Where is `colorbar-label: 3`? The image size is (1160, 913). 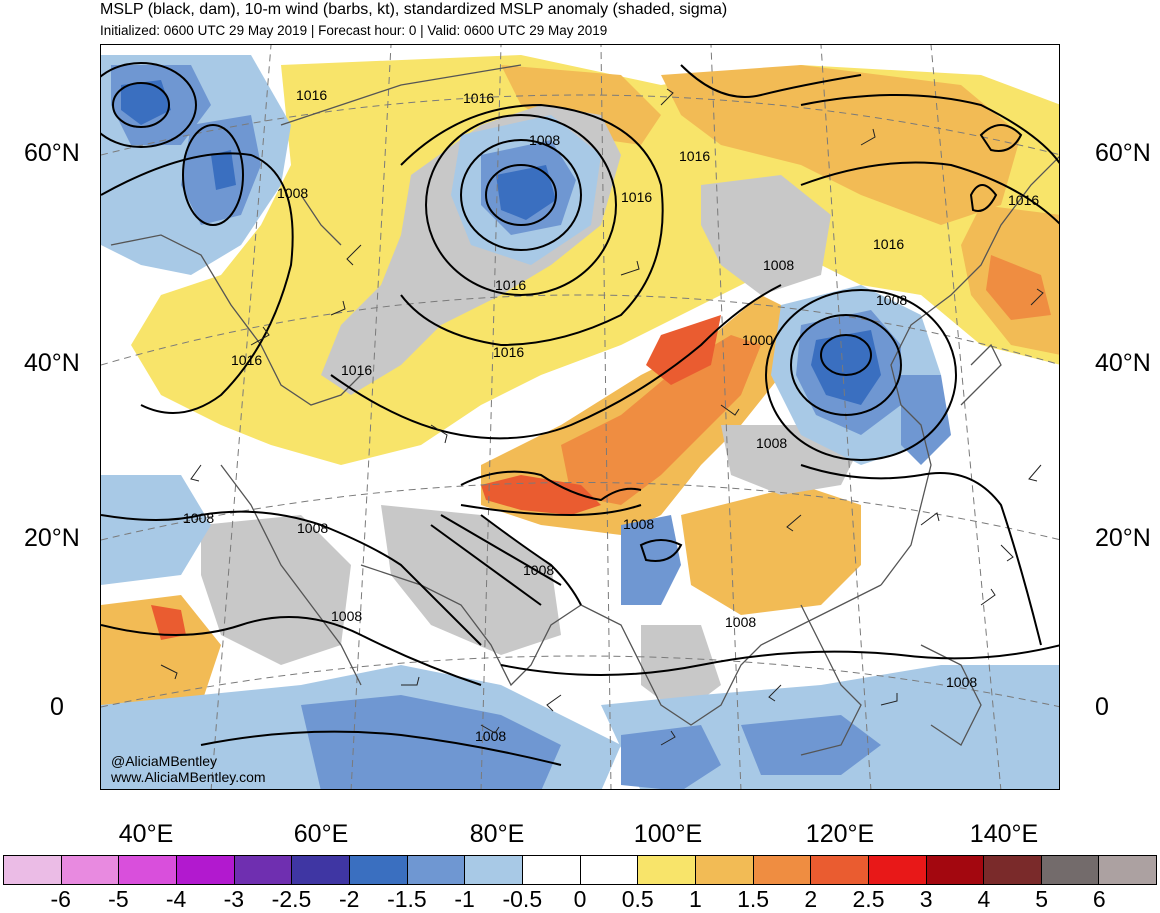 colorbar-label: 3 is located at coordinates (926, 899).